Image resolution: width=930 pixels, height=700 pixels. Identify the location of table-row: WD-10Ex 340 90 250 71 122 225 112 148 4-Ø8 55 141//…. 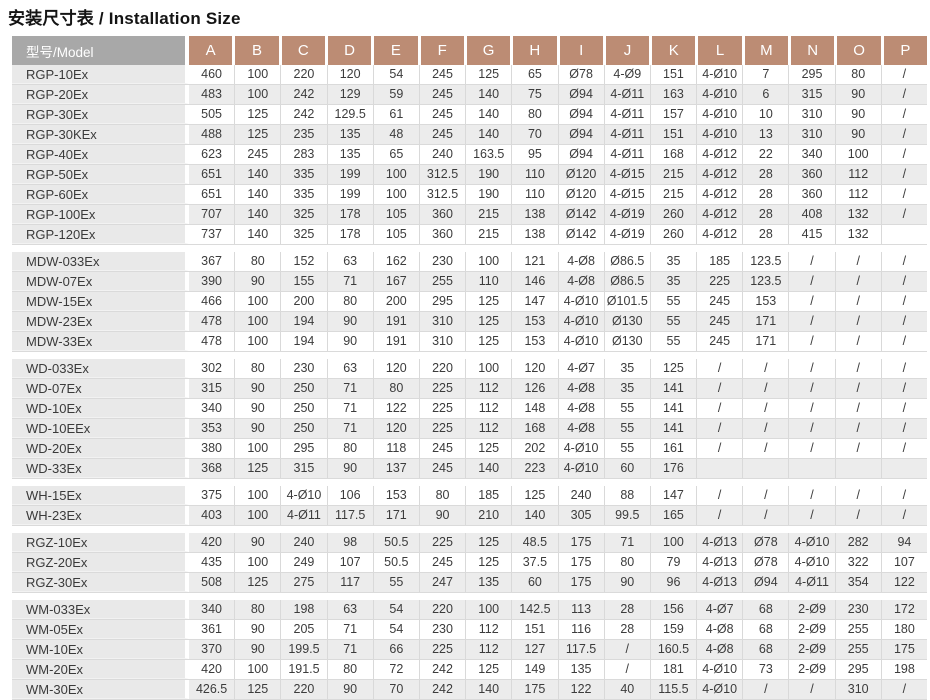
(469, 409).